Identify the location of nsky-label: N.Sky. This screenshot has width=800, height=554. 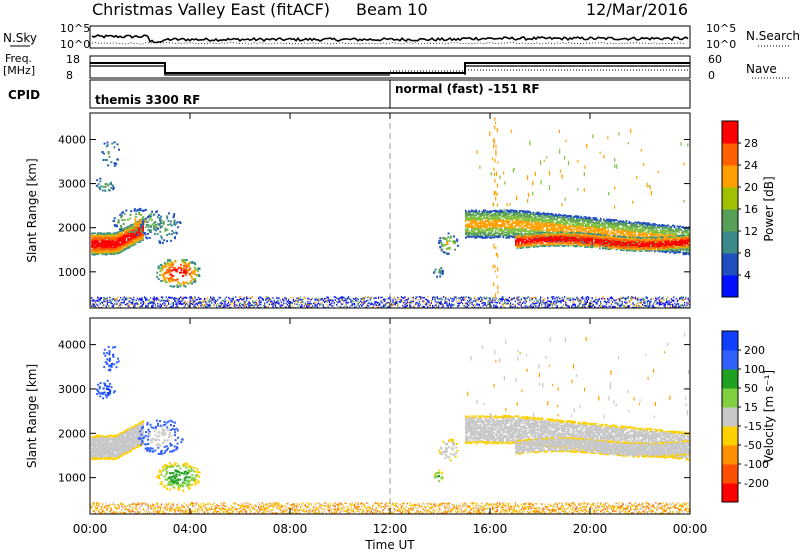
(20, 38).